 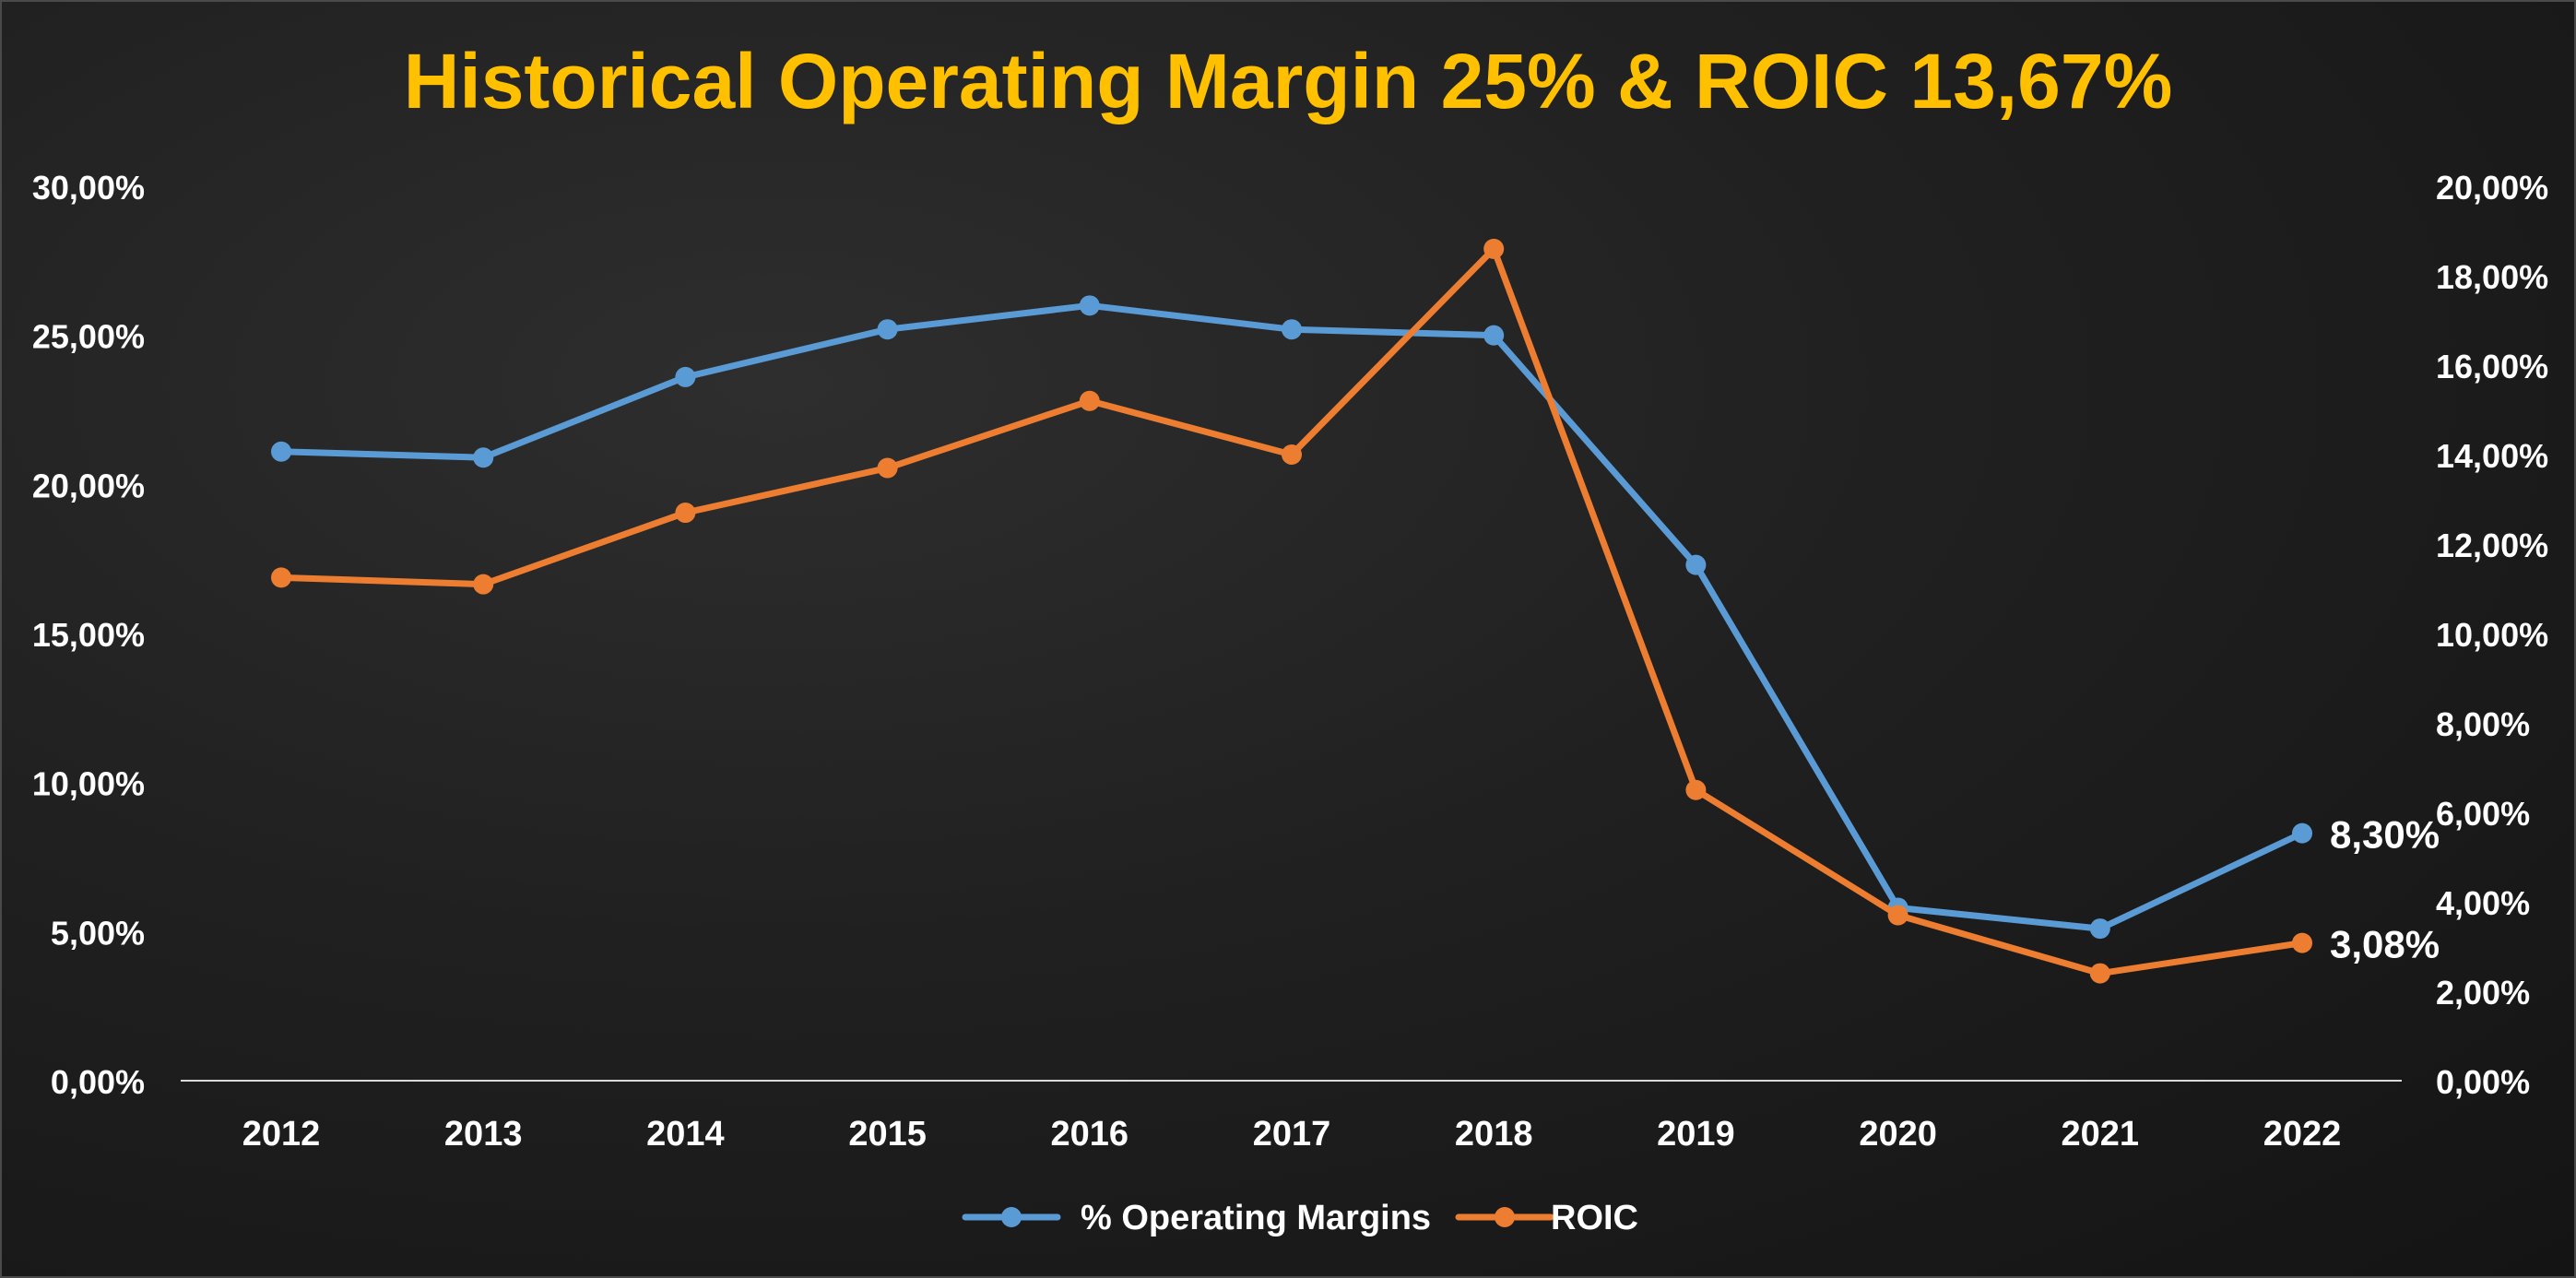 I want to click on right-tick-label: 14,00%, so click(x=2492, y=456).